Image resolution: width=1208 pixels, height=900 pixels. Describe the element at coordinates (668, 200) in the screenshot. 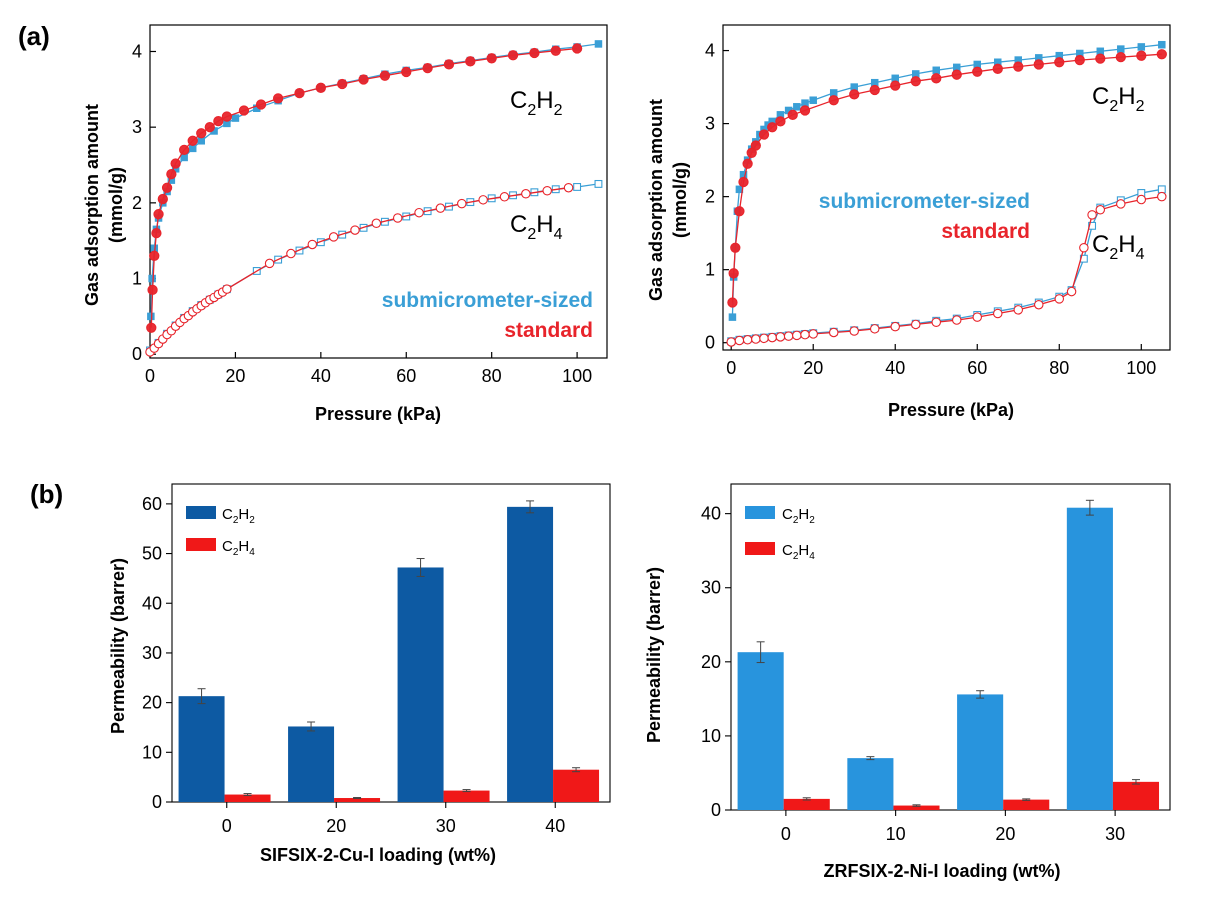

I see `y-axis-title: Gas adsorption amount (mmol/g)` at that location.